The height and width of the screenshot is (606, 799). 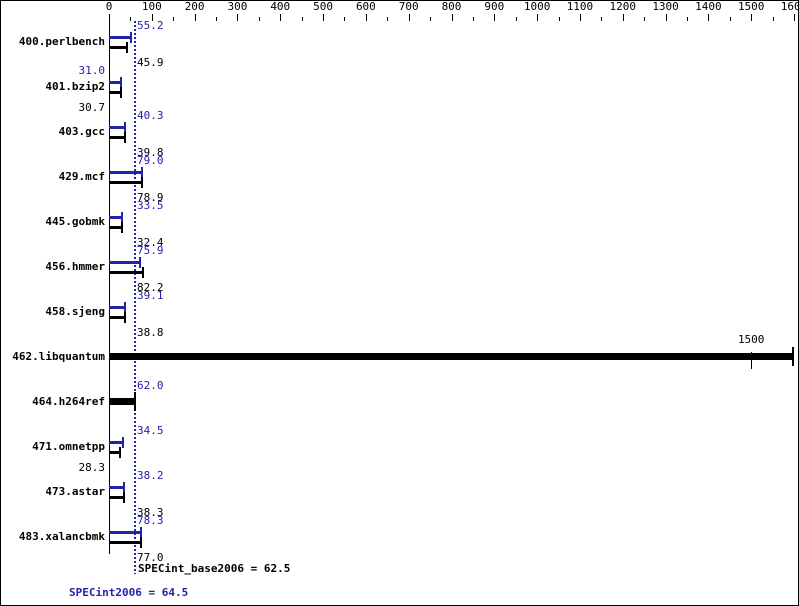 What do you see at coordinates (399, 89) in the screenshot?
I see `benchmark-row: 401.bzip2 31.0 30.7` at bounding box center [399, 89].